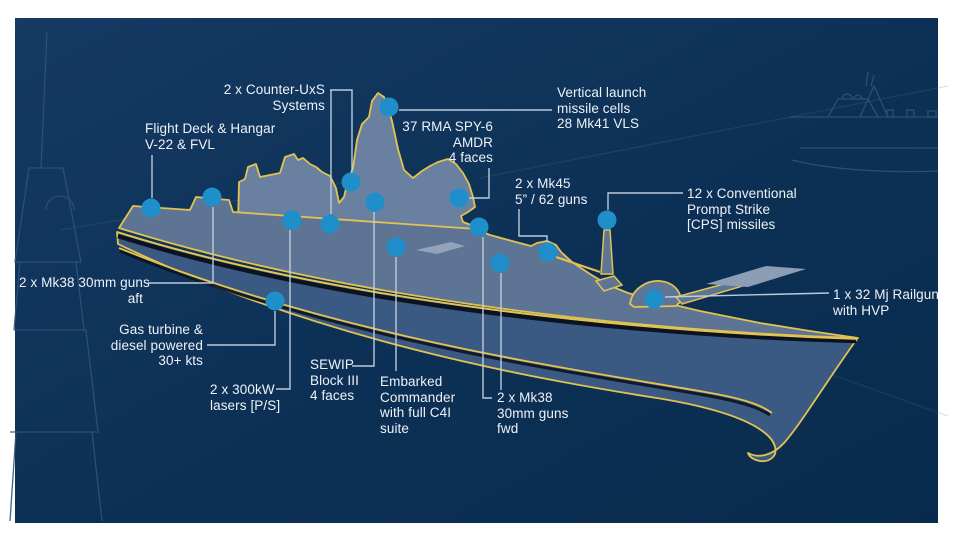 The width and height of the screenshot is (960, 541). I want to click on marker-mk38-aft, so click(212, 197).